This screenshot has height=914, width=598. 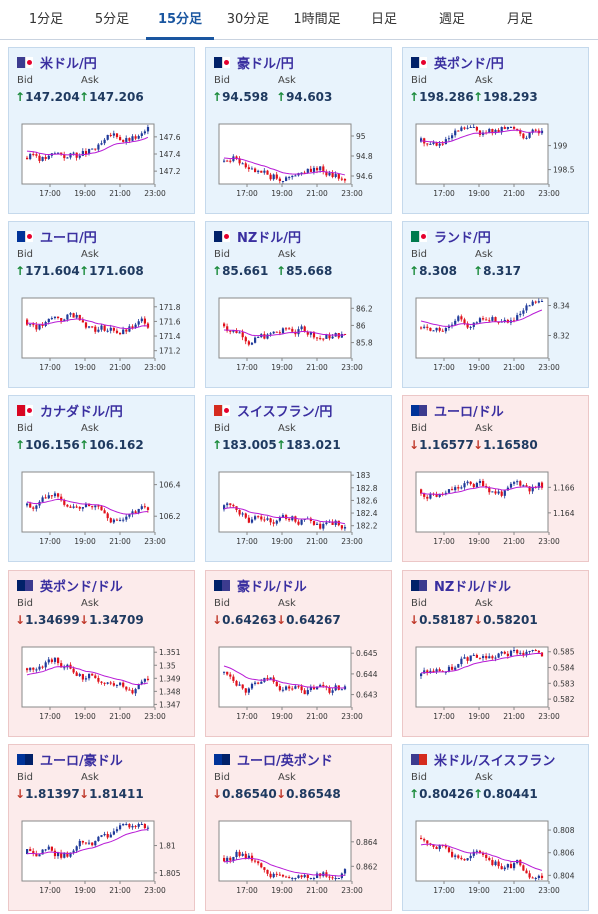 What do you see at coordinates (248, 19) in the screenshot?
I see `tab-3: 30分足` at bounding box center [248, 19].